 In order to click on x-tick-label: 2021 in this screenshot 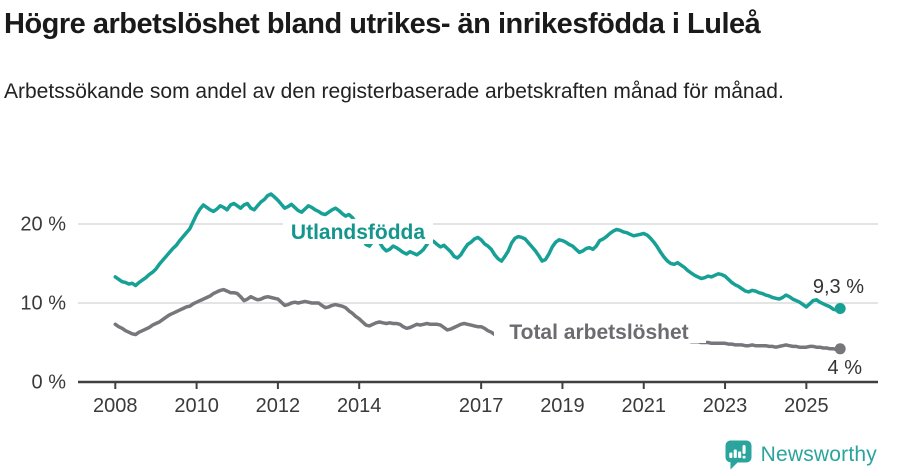, I will do `click(644, 406)`.